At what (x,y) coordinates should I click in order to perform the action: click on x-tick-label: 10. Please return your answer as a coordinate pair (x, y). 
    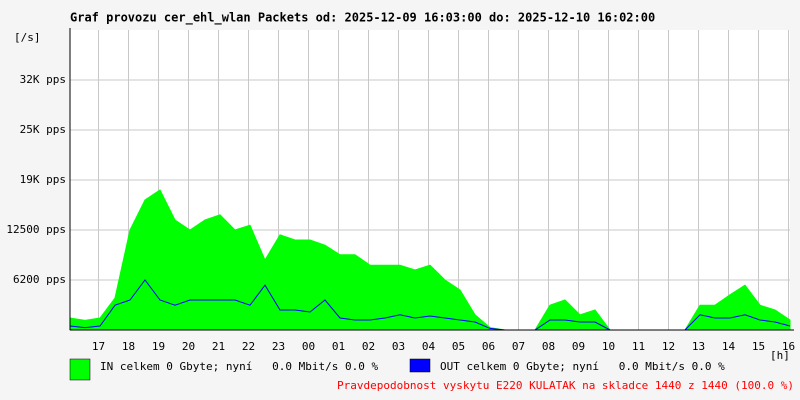
    Looking at the image, I should click on (608, 346).